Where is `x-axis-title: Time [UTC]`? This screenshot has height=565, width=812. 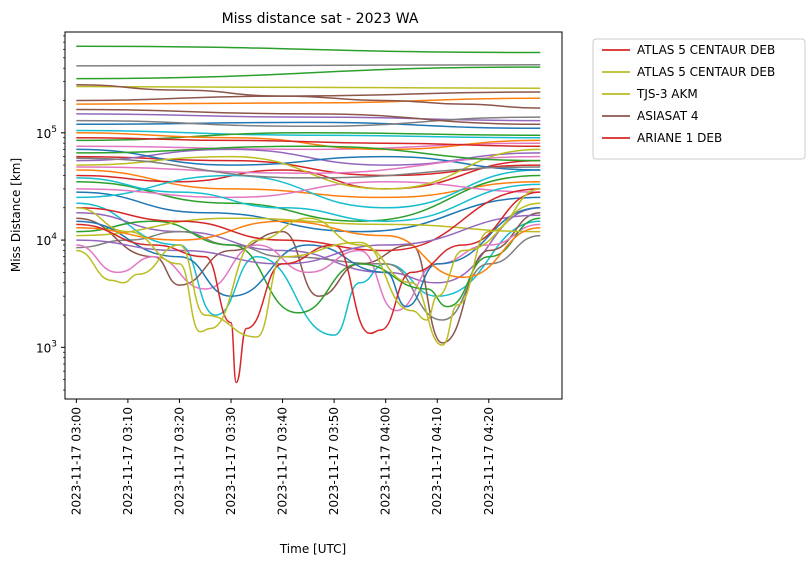
x-axis-title: Time [UTC] is located at coordinates (312, 549).